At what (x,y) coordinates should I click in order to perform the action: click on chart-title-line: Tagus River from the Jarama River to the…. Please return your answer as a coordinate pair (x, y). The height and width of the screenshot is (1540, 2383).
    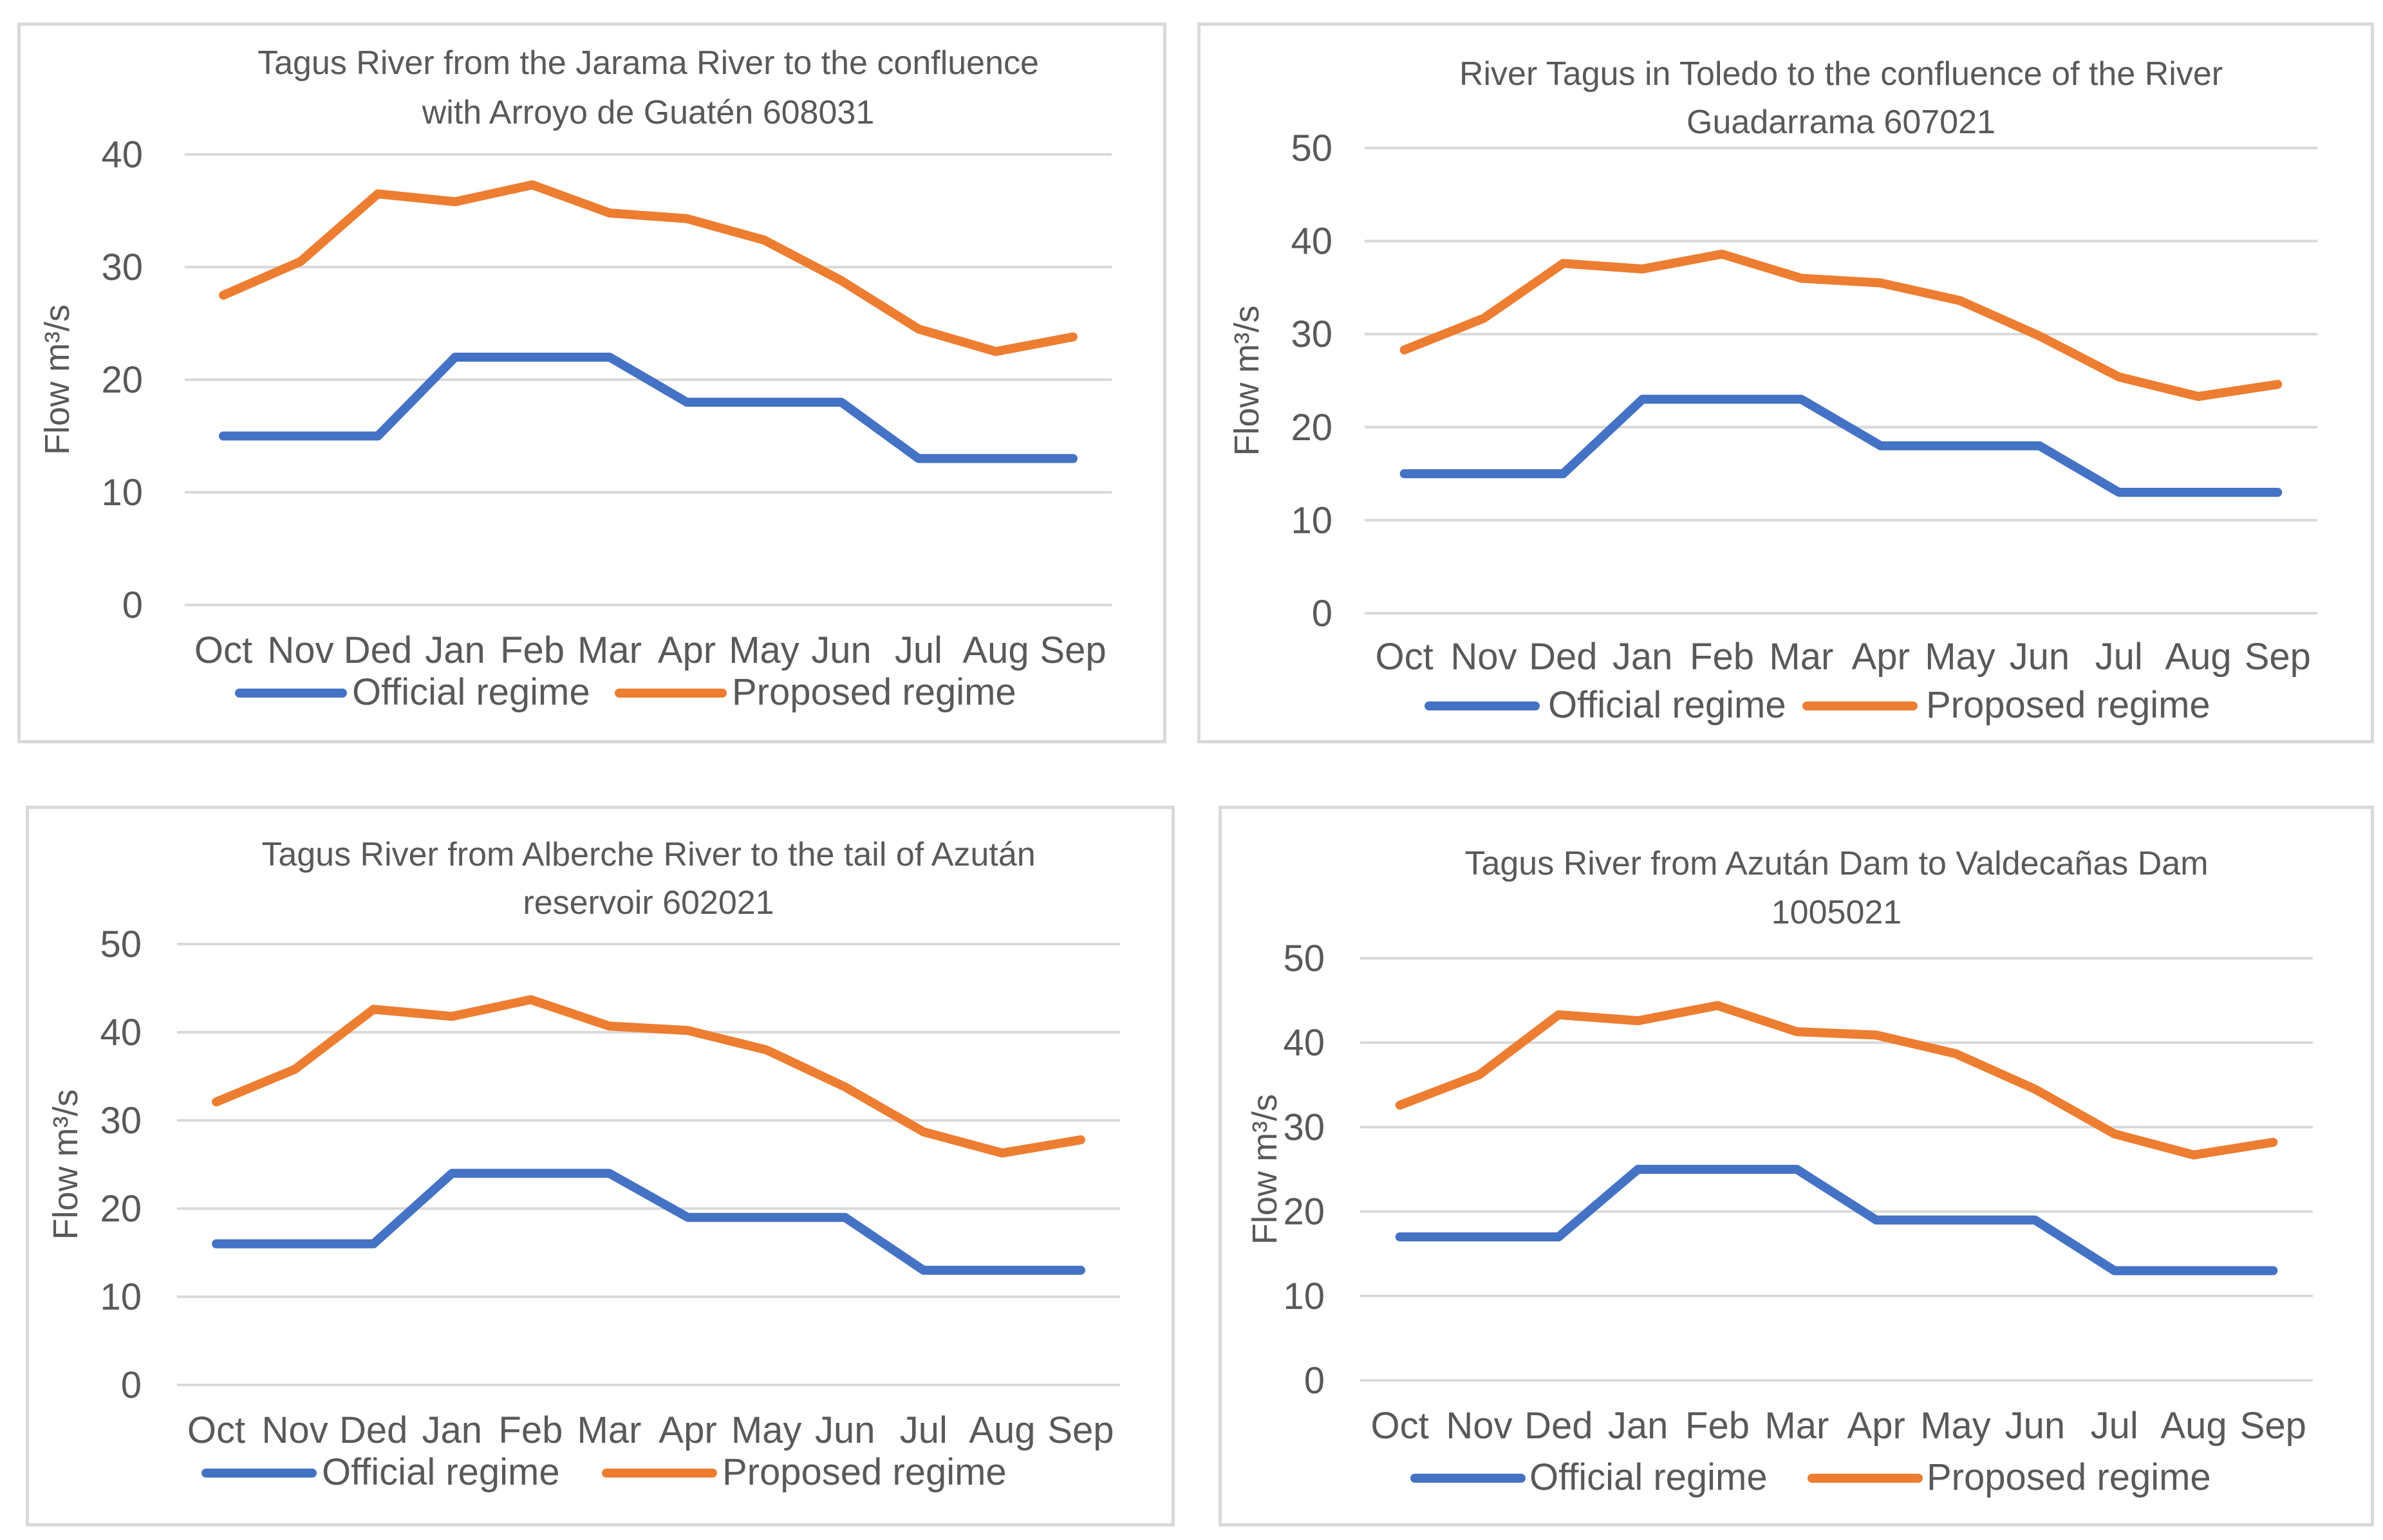
    Looking at the image, I should click on (648, 63).